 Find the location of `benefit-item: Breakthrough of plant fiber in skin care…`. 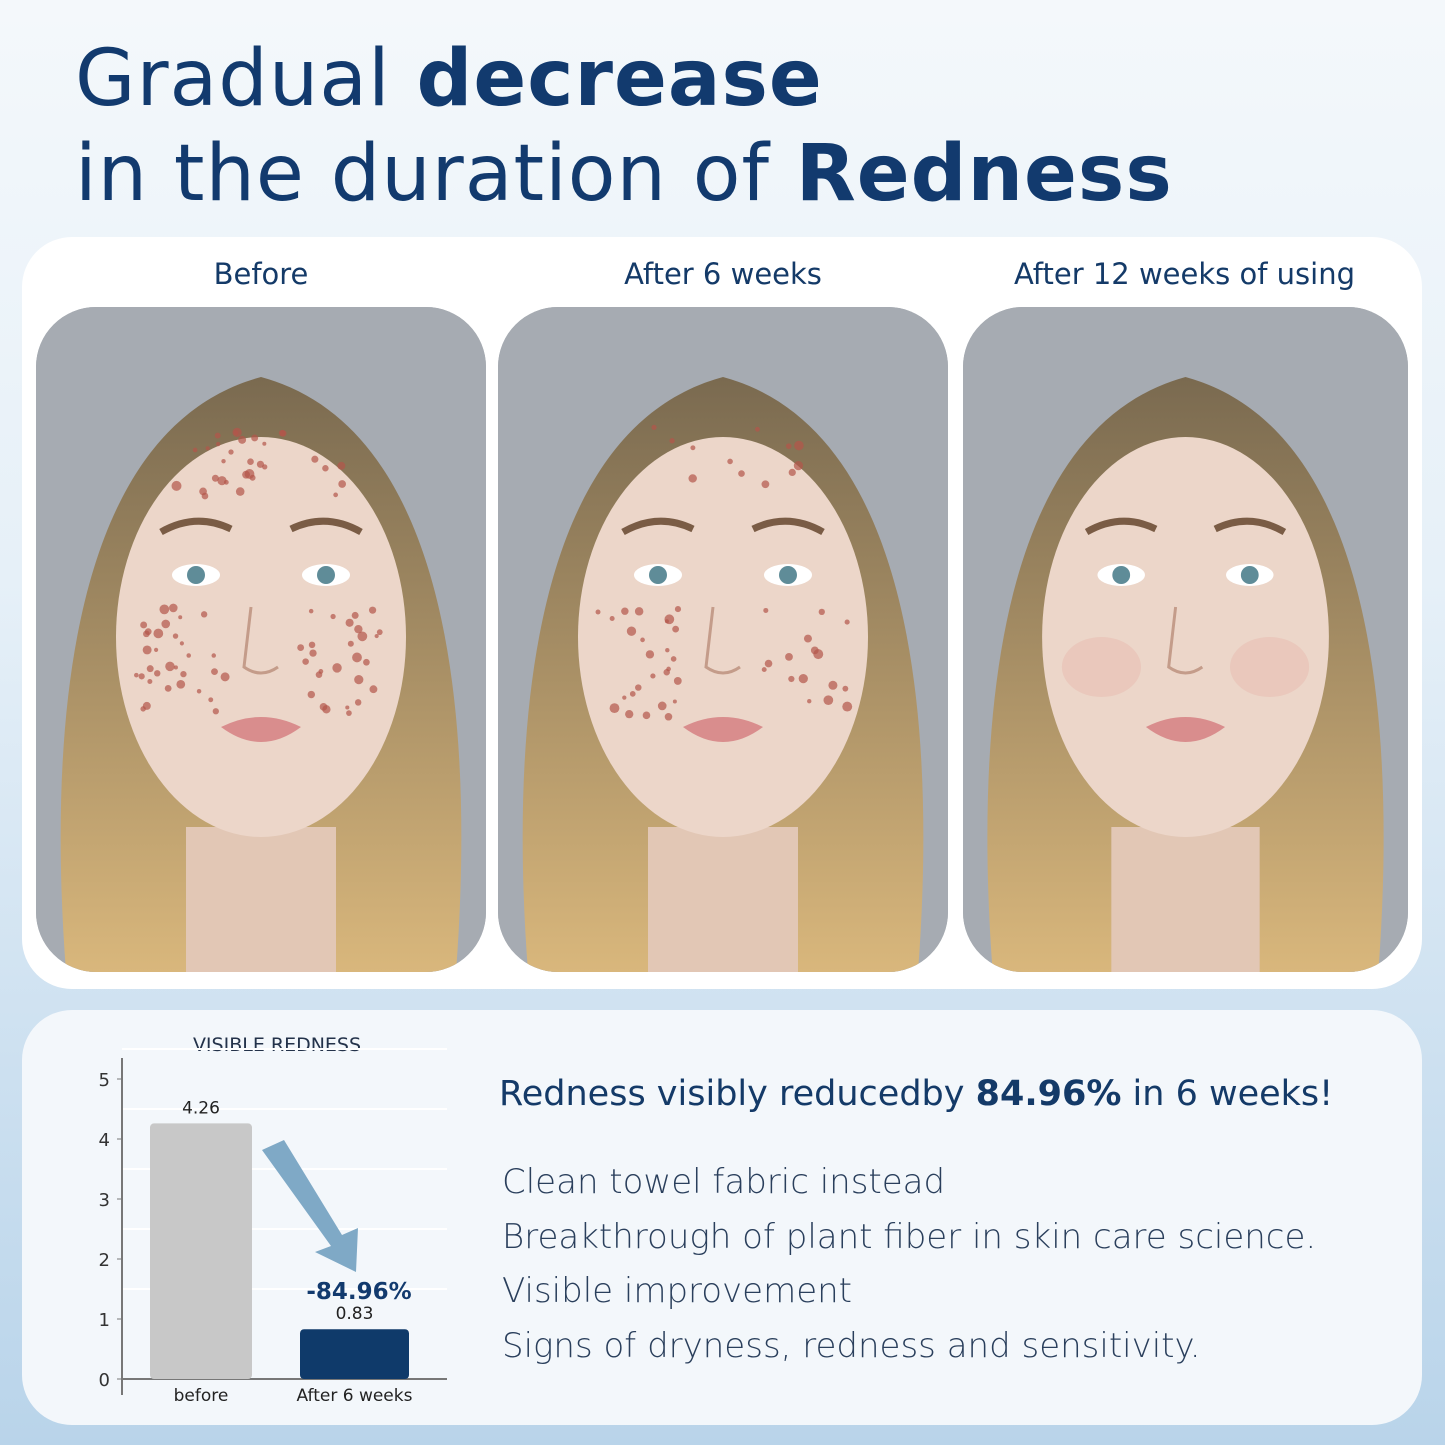

benefit-item: Breakthrough of plant fiber in skin care… is located at coordinates (909, 1236).